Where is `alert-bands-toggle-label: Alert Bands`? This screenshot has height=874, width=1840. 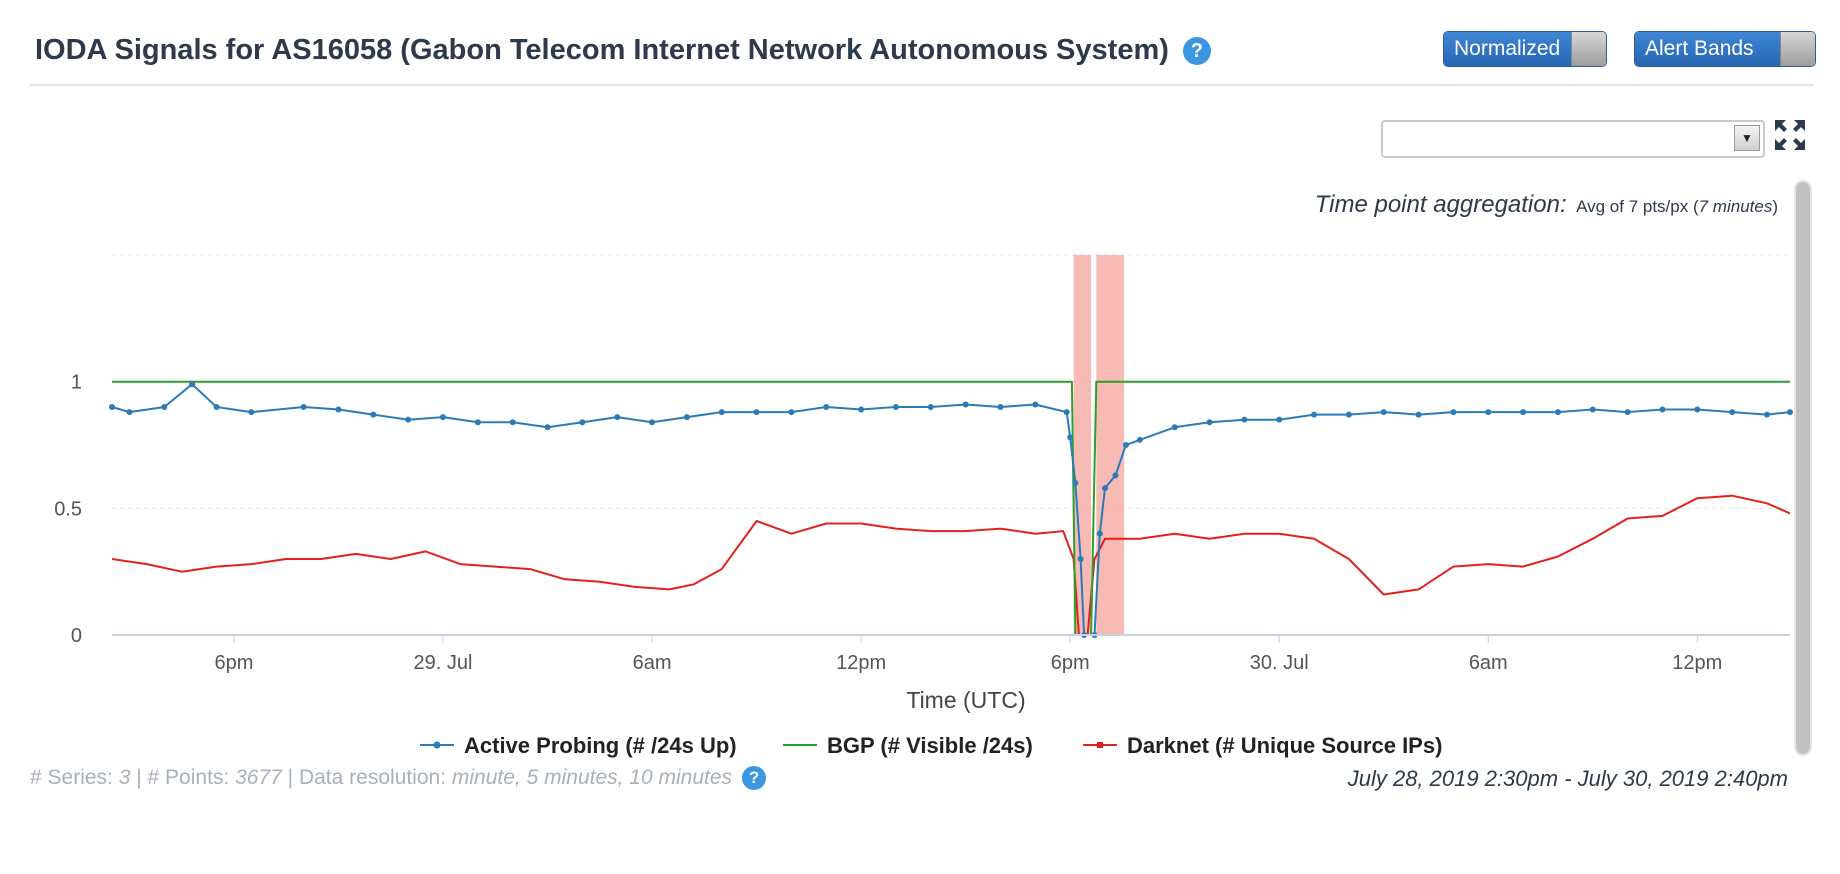 alert-bands-toggle-label: Alert Bands is located at coordinates (1707, 49).